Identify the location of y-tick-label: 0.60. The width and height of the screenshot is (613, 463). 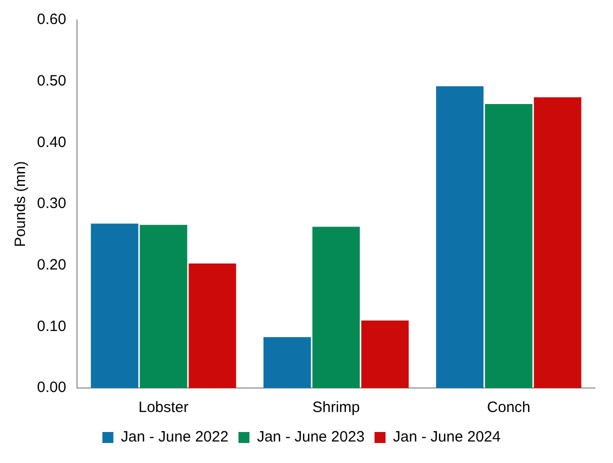
(51, 19).